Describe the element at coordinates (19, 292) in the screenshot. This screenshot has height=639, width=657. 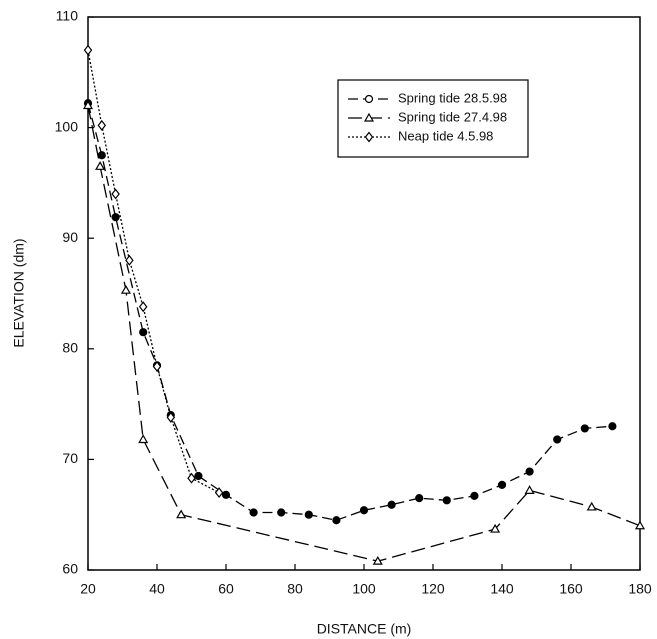
I see `y-axis-label: ELEVATION (dm)` at that location.